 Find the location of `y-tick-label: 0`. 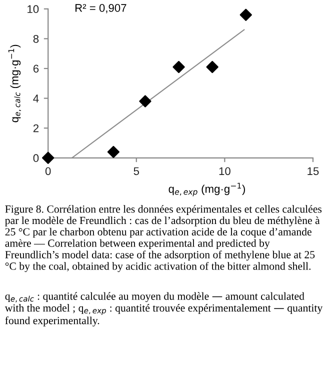

y-tick-label: 0 is located at coordinates (36, 158).